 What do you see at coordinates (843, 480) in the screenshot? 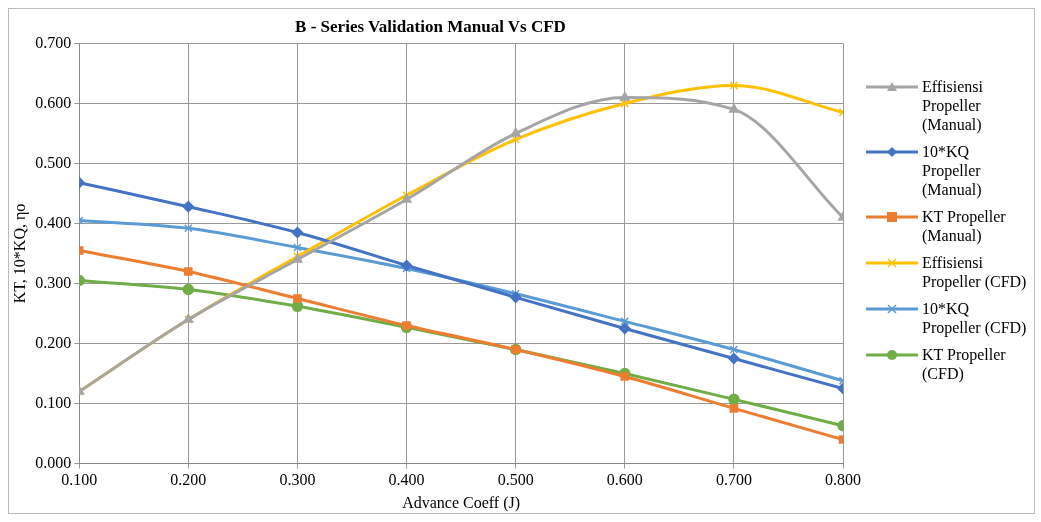
I see `x-tick-label: 0.800` at bounding box center [843, 480].